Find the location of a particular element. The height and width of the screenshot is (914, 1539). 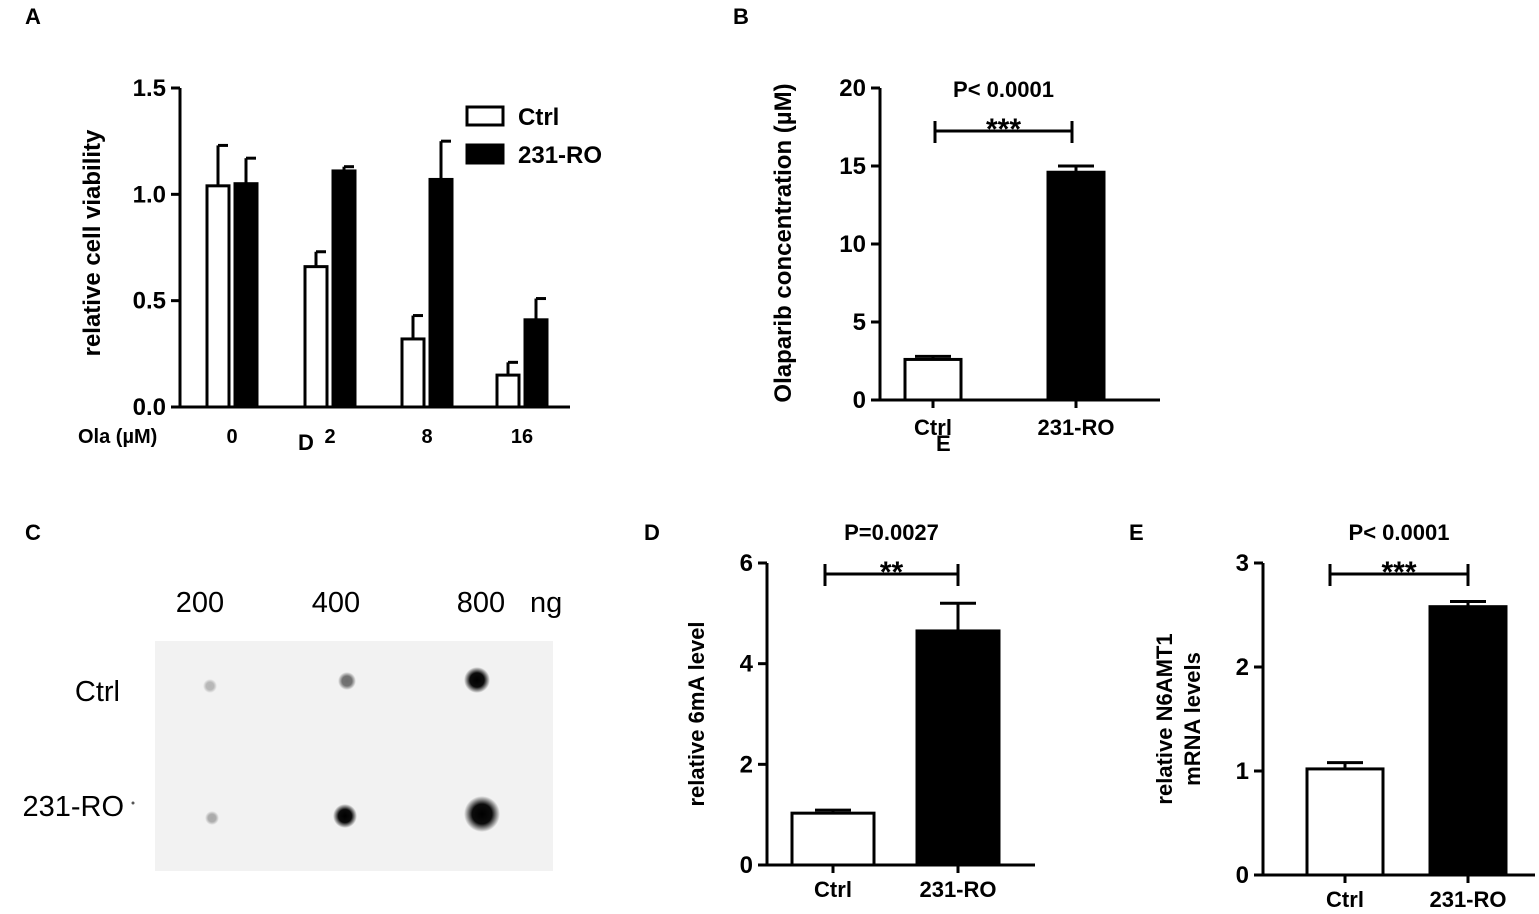

panel-letter-b: B is located at coordinates (741, 16).